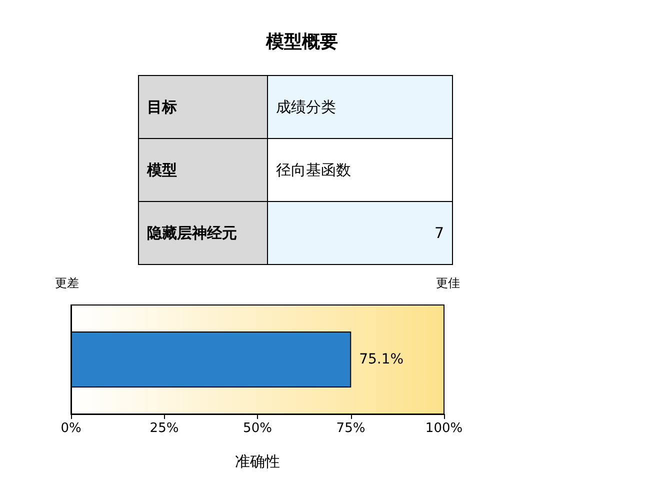 The image size is (652, 494). What do you see at coordinates (164, 428) in the screenshot?
I see `x-tick-label: 25%` at bounding box center [164, 428].